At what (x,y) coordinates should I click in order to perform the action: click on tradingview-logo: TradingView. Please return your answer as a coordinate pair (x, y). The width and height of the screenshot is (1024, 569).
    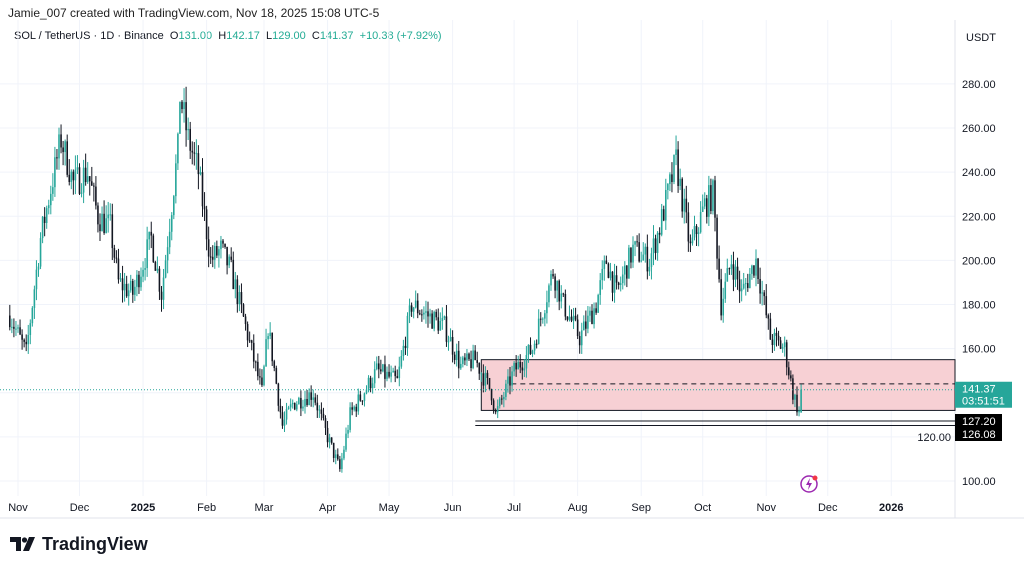
    Looking at the image, I should click on (79, 544).